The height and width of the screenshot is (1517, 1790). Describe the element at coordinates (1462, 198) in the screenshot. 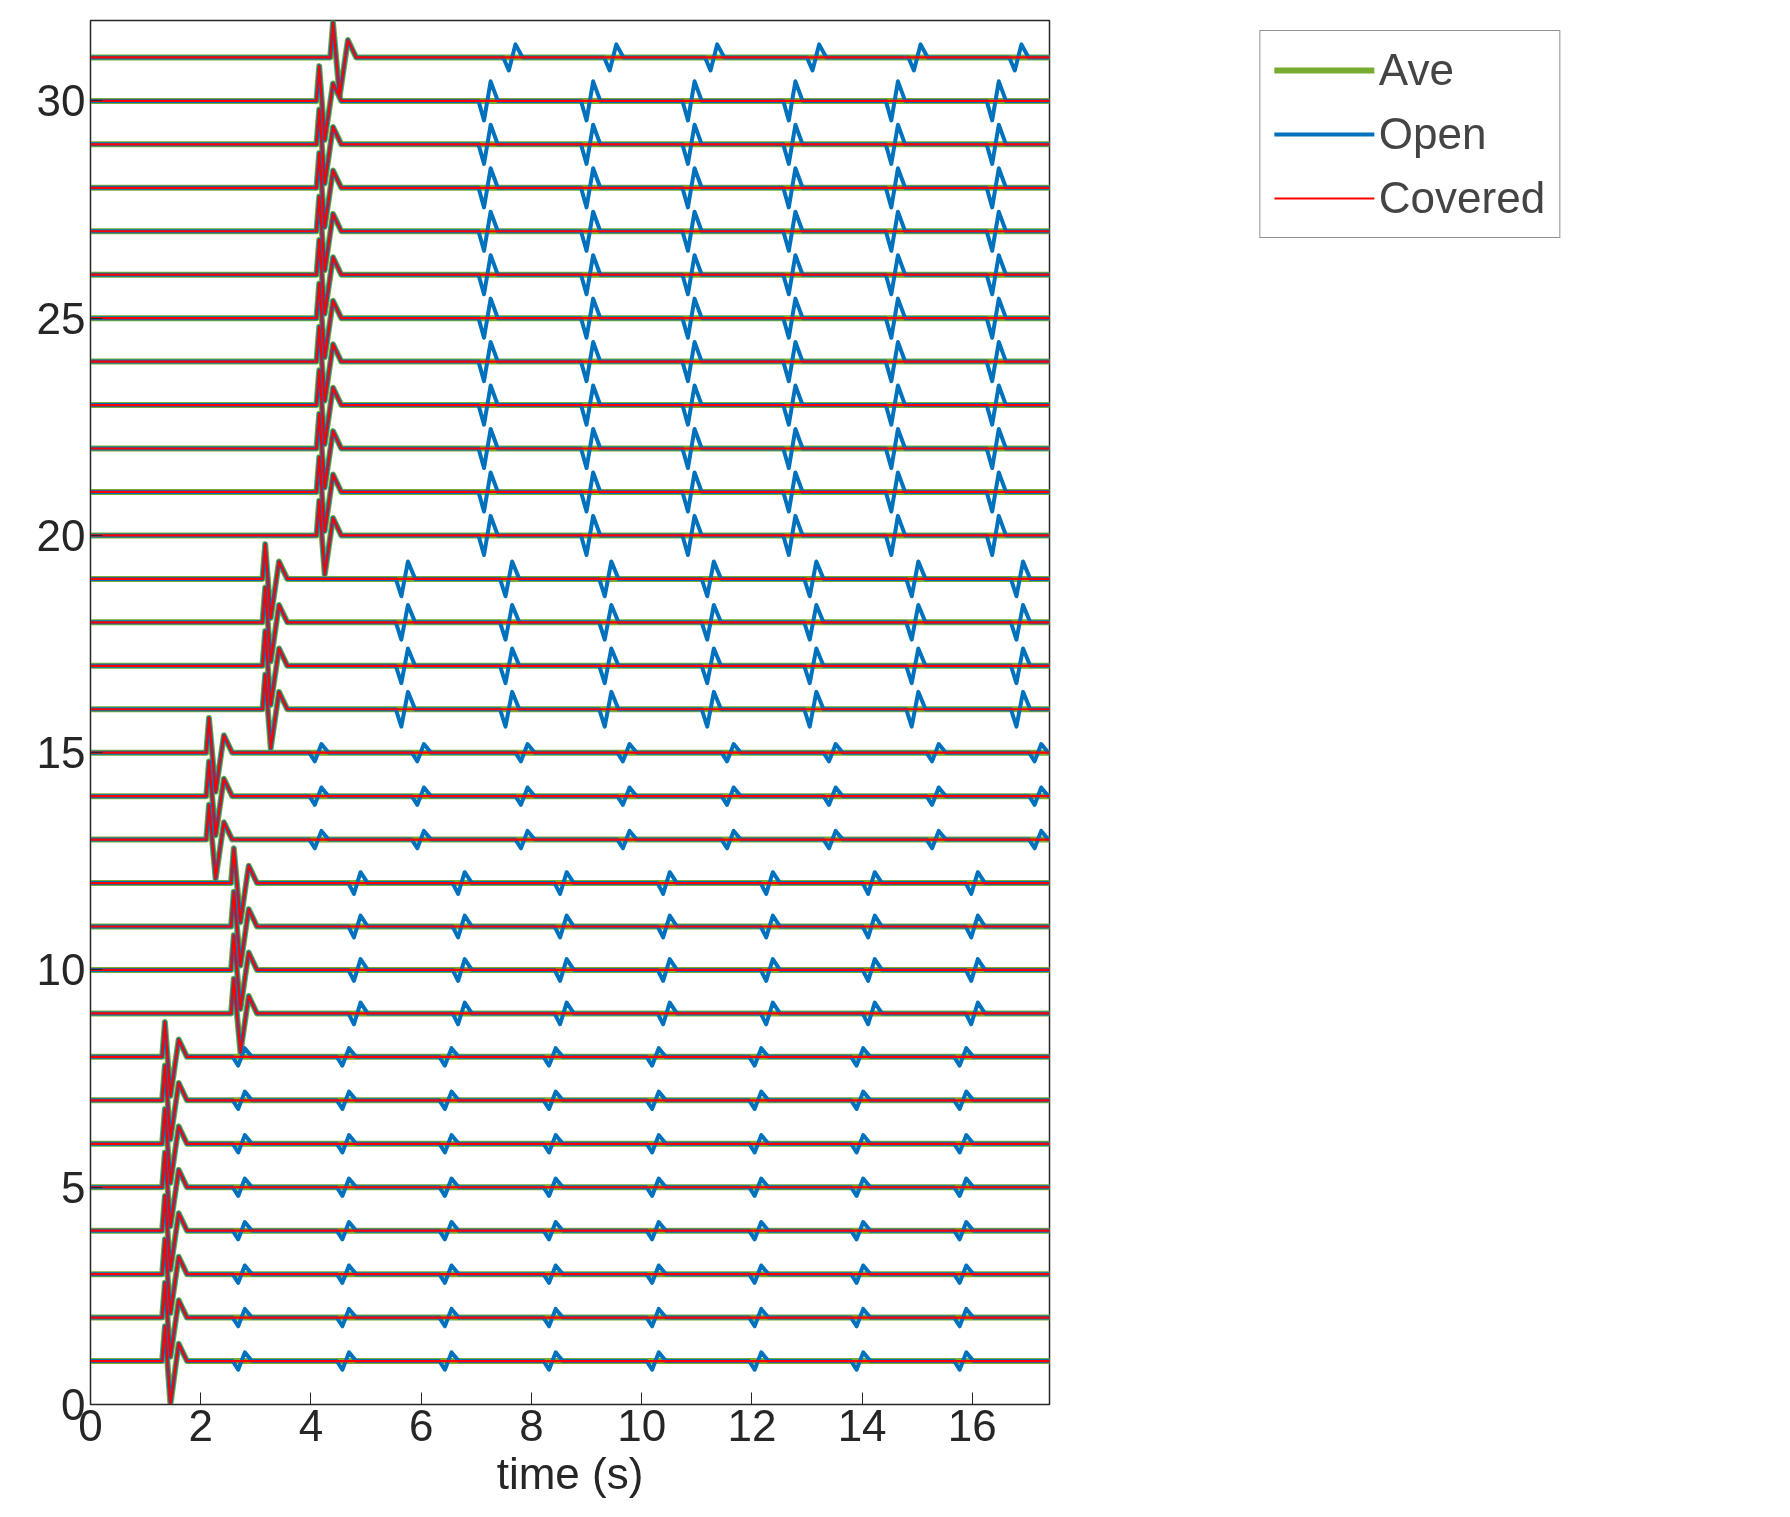

I see `legend-label: Covered` at that location.